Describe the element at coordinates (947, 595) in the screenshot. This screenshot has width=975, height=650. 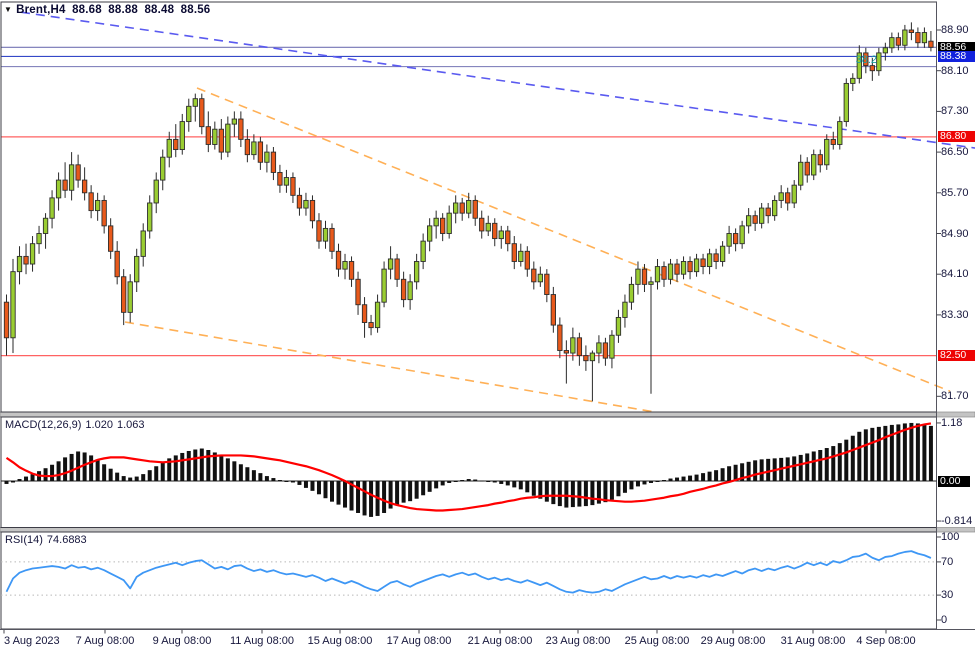
I see `rsi-axis-label: 30` at that location.